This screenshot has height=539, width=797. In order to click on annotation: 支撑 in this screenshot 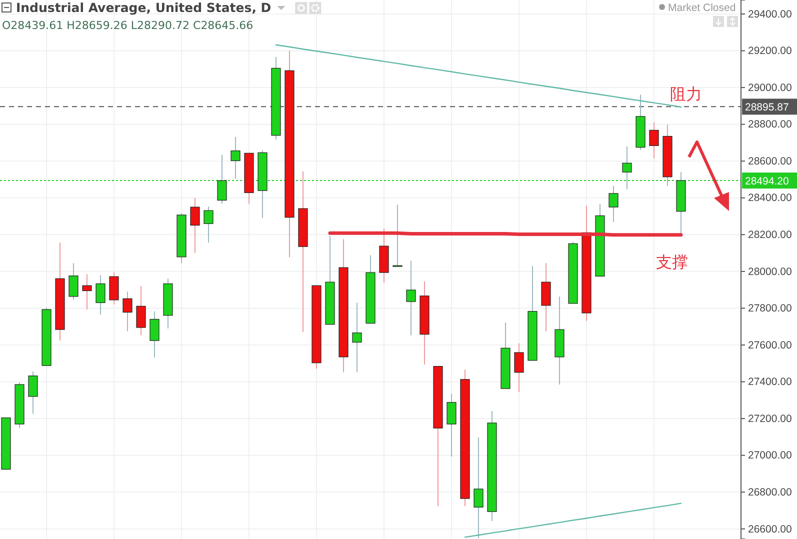, I will do `click(672, 262)`.